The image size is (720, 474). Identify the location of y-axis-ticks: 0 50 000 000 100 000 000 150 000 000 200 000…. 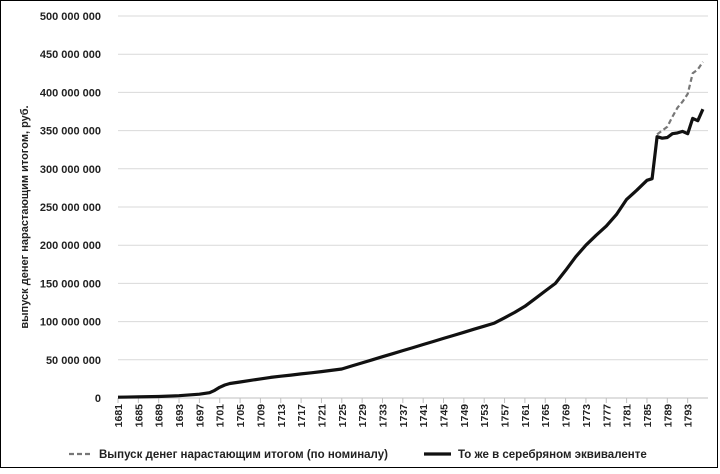
(70, 208).